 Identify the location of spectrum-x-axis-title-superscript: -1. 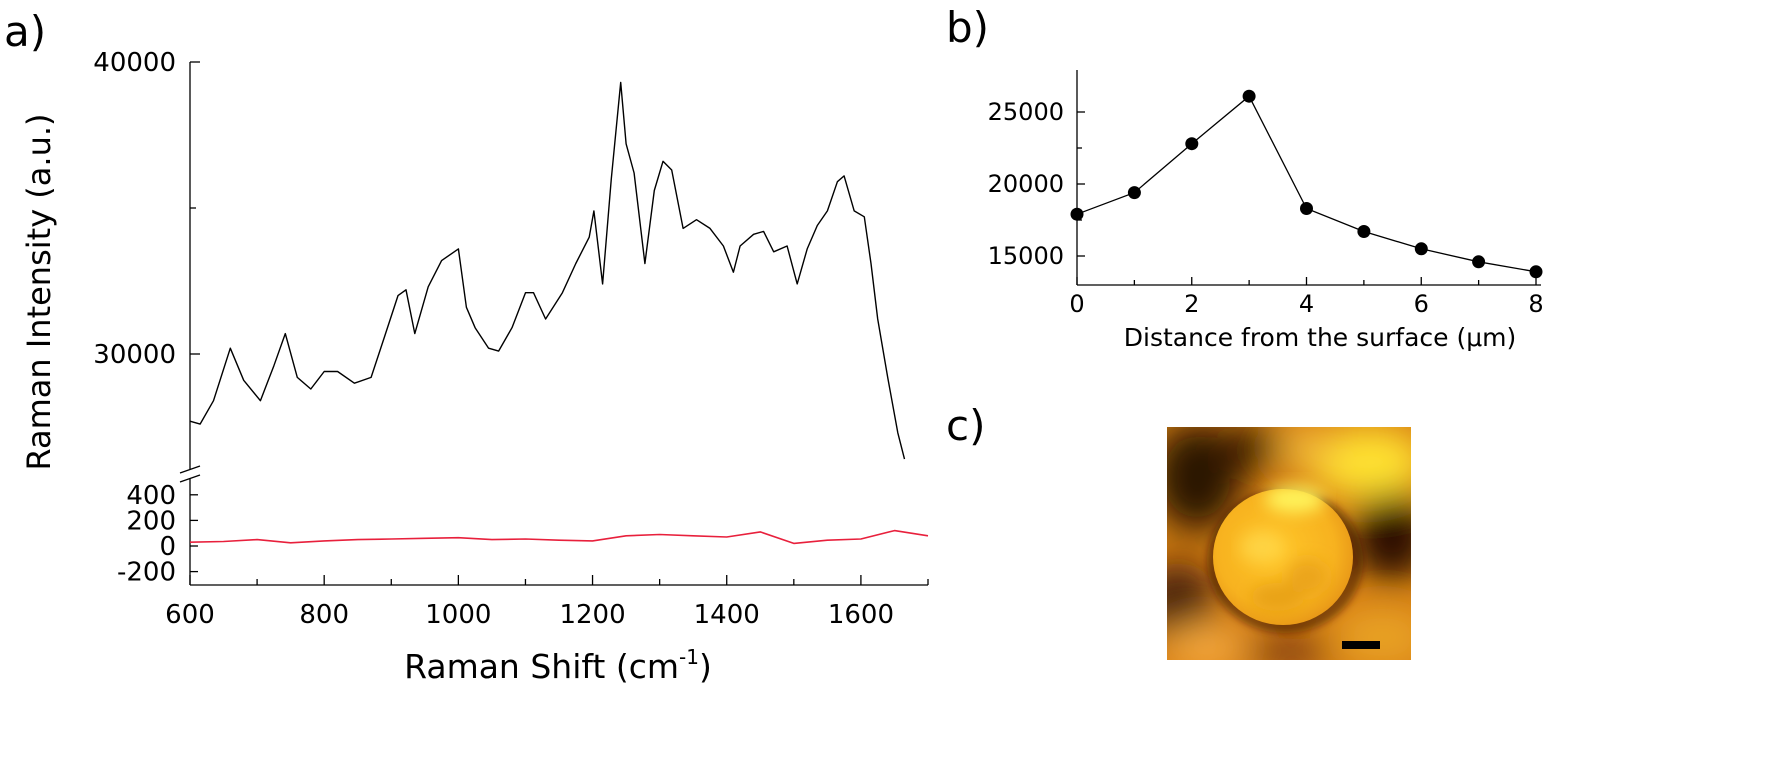
(689, 657).